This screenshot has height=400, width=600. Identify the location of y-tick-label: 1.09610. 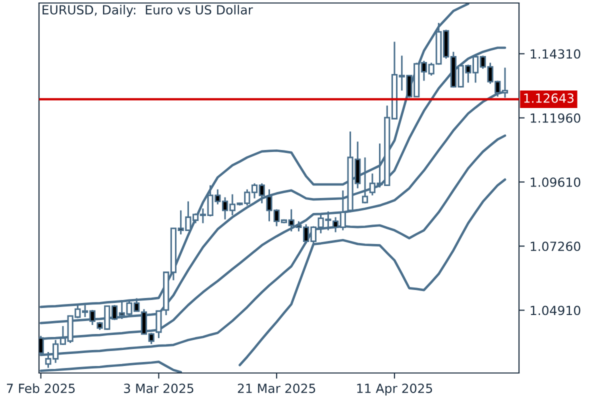
(555, 182).